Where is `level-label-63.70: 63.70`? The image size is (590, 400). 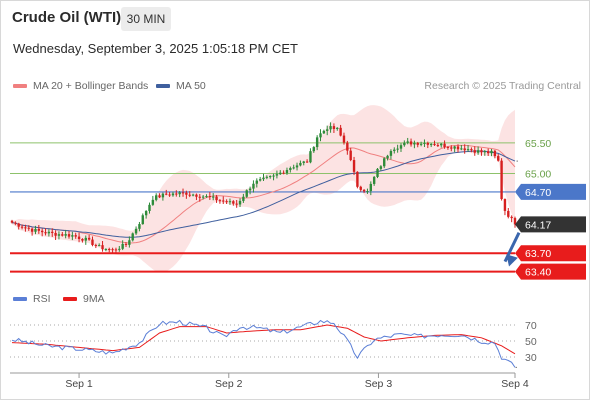
level-label-63.70: 63.70 is located at coordinates (538, 254).